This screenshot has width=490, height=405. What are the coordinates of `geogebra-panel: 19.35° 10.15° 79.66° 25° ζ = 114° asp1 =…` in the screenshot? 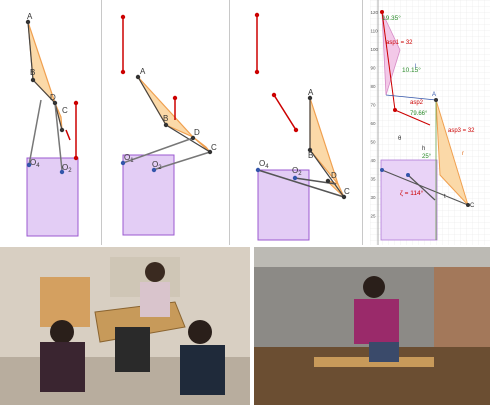 It's located at (430, 122).